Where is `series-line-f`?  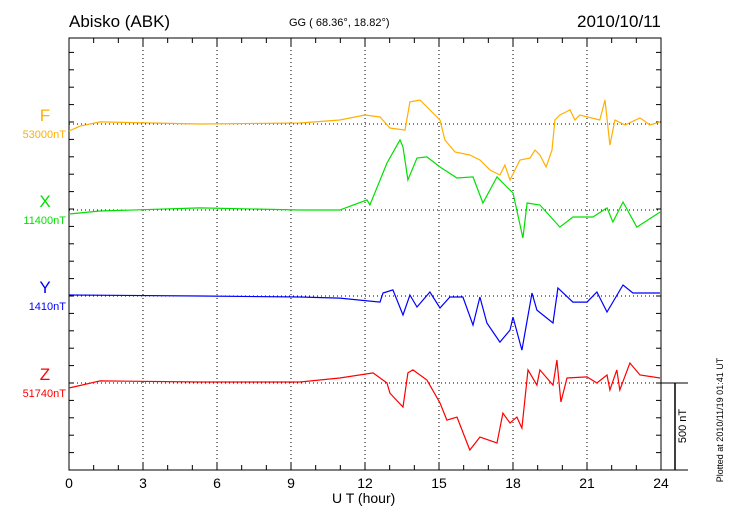
series-line-f is located at coordinates (364, 140).